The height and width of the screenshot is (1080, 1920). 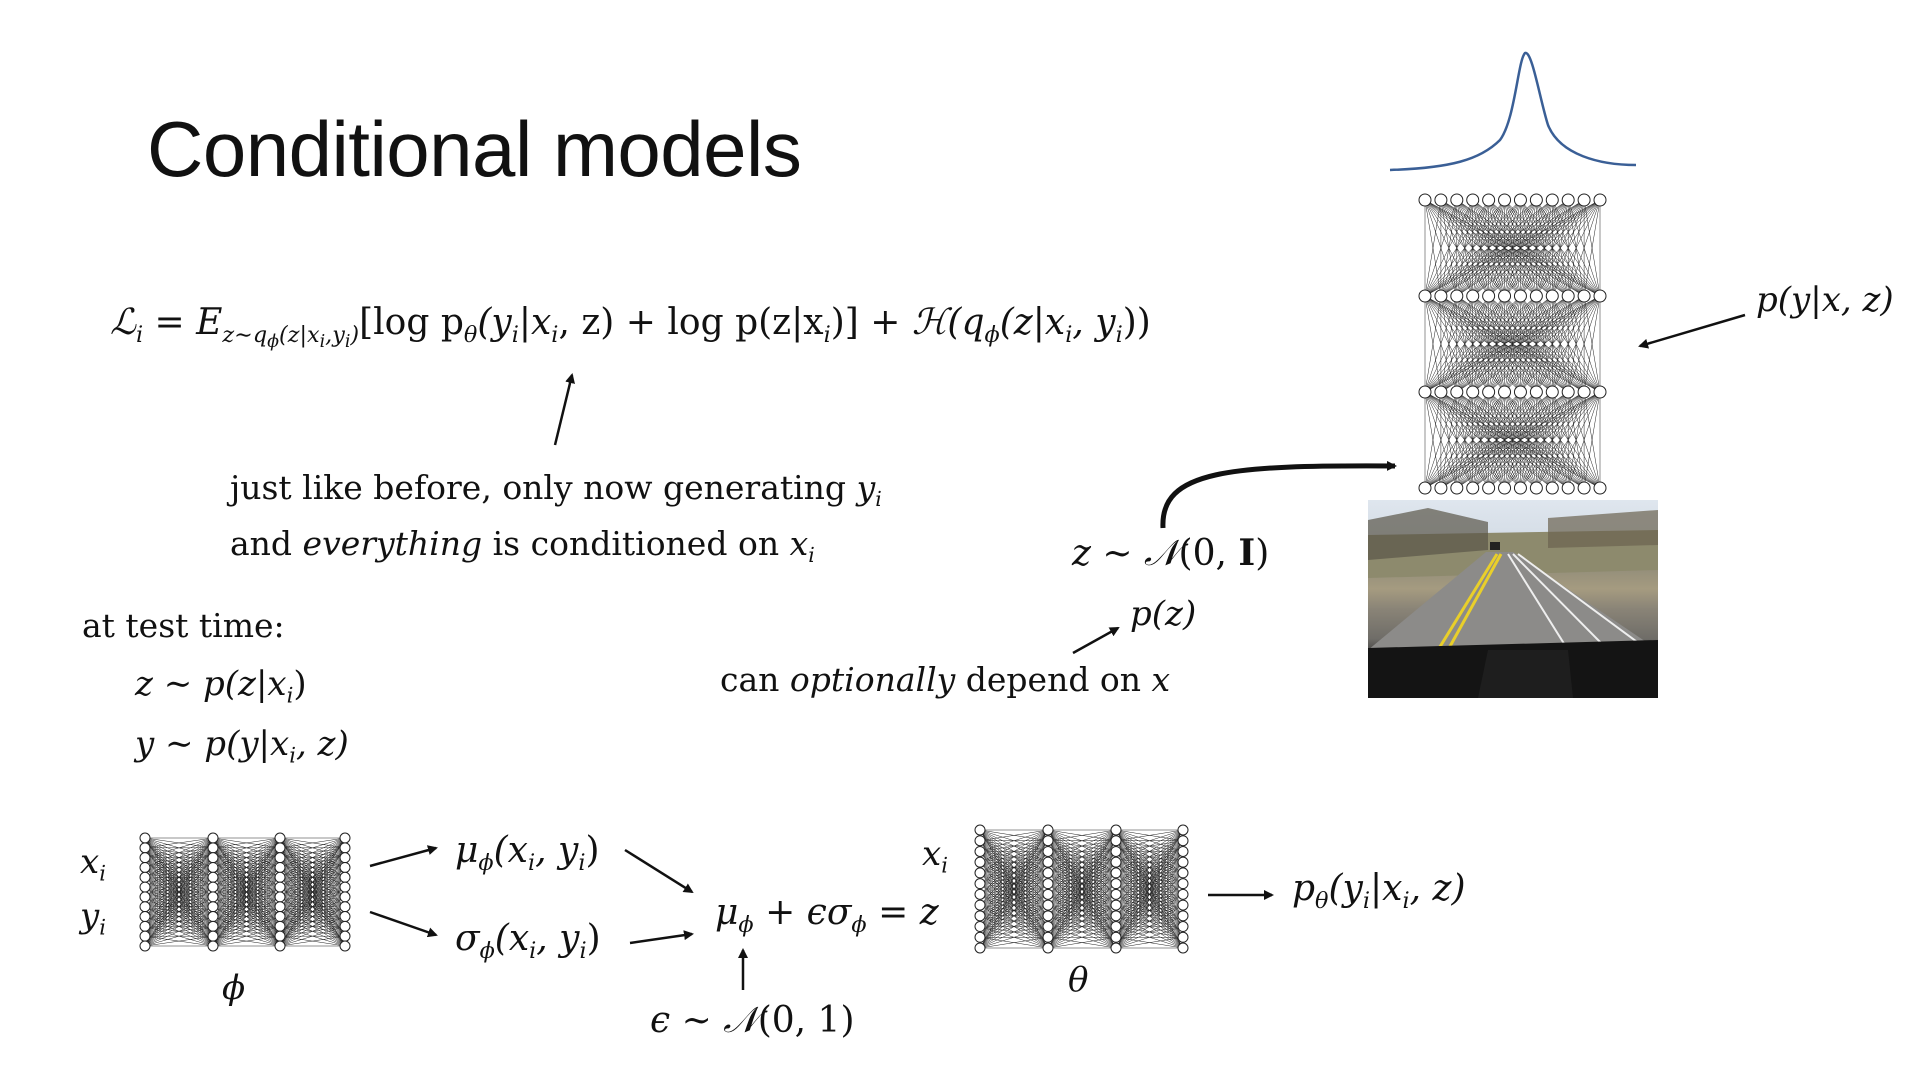 I want to click on decoder-network-large, so click(x=1512, y=344).